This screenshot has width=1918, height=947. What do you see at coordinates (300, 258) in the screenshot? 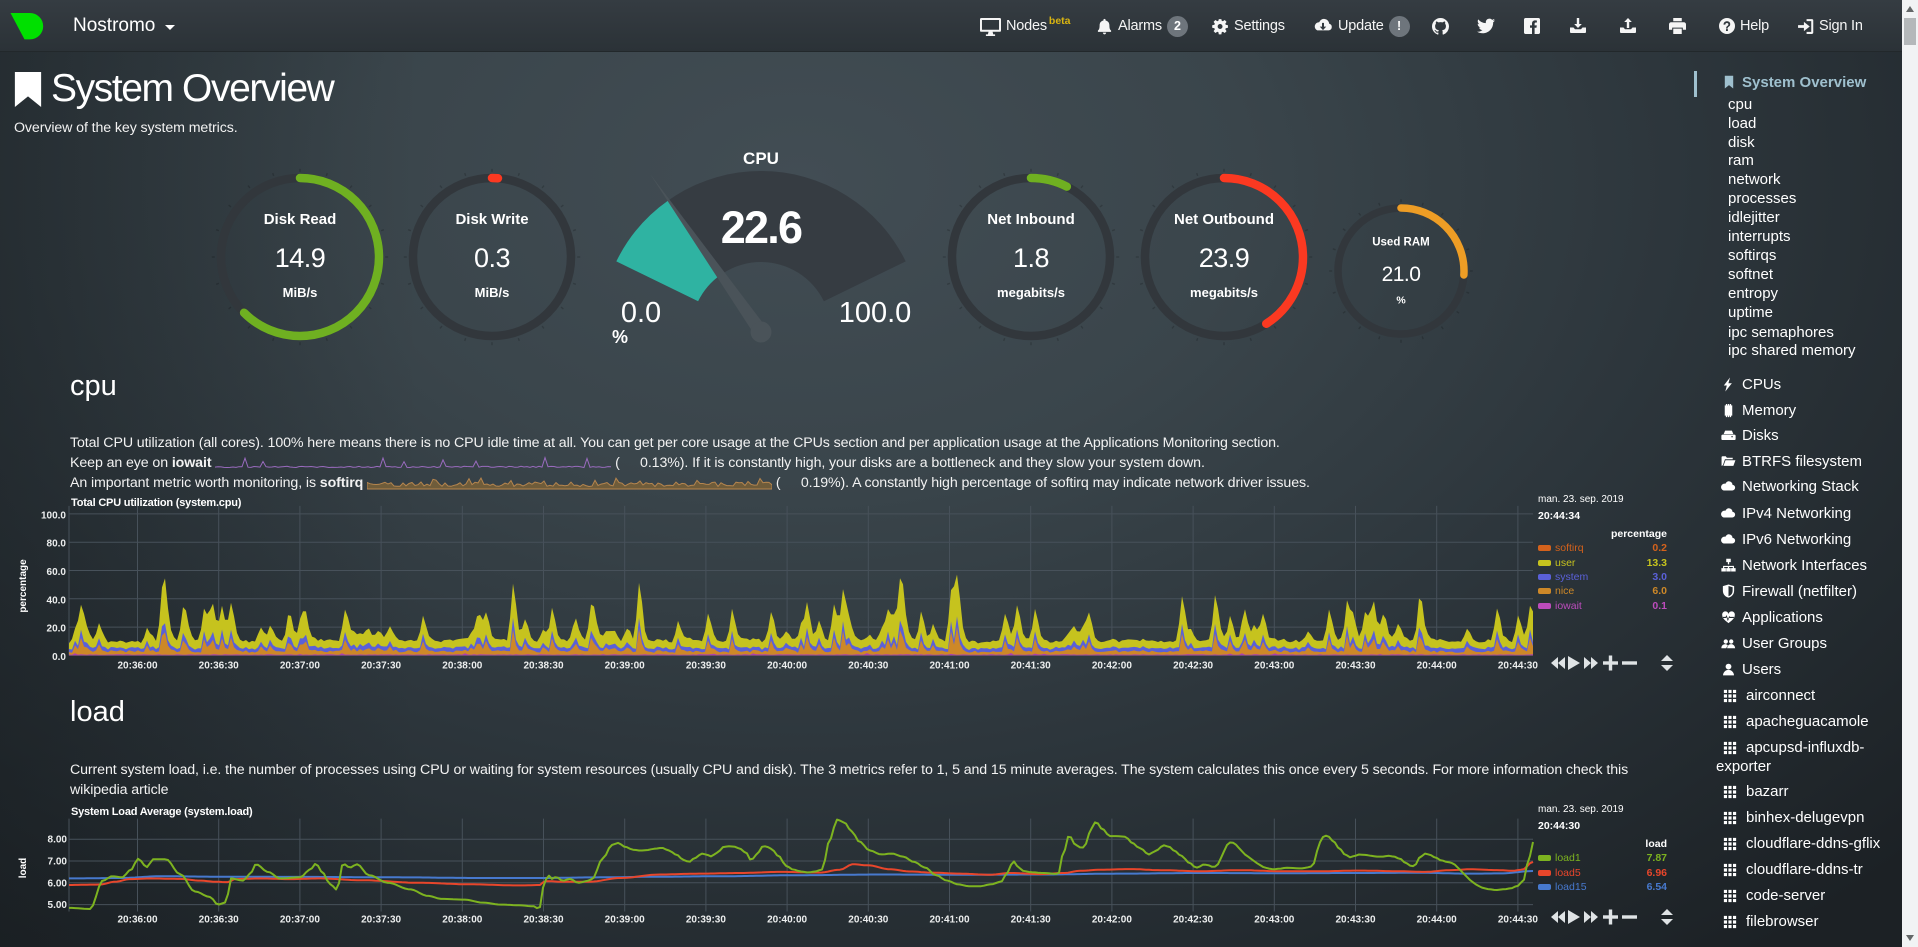
I see `svg-text: 14.9` at bounding box center [300, 258].